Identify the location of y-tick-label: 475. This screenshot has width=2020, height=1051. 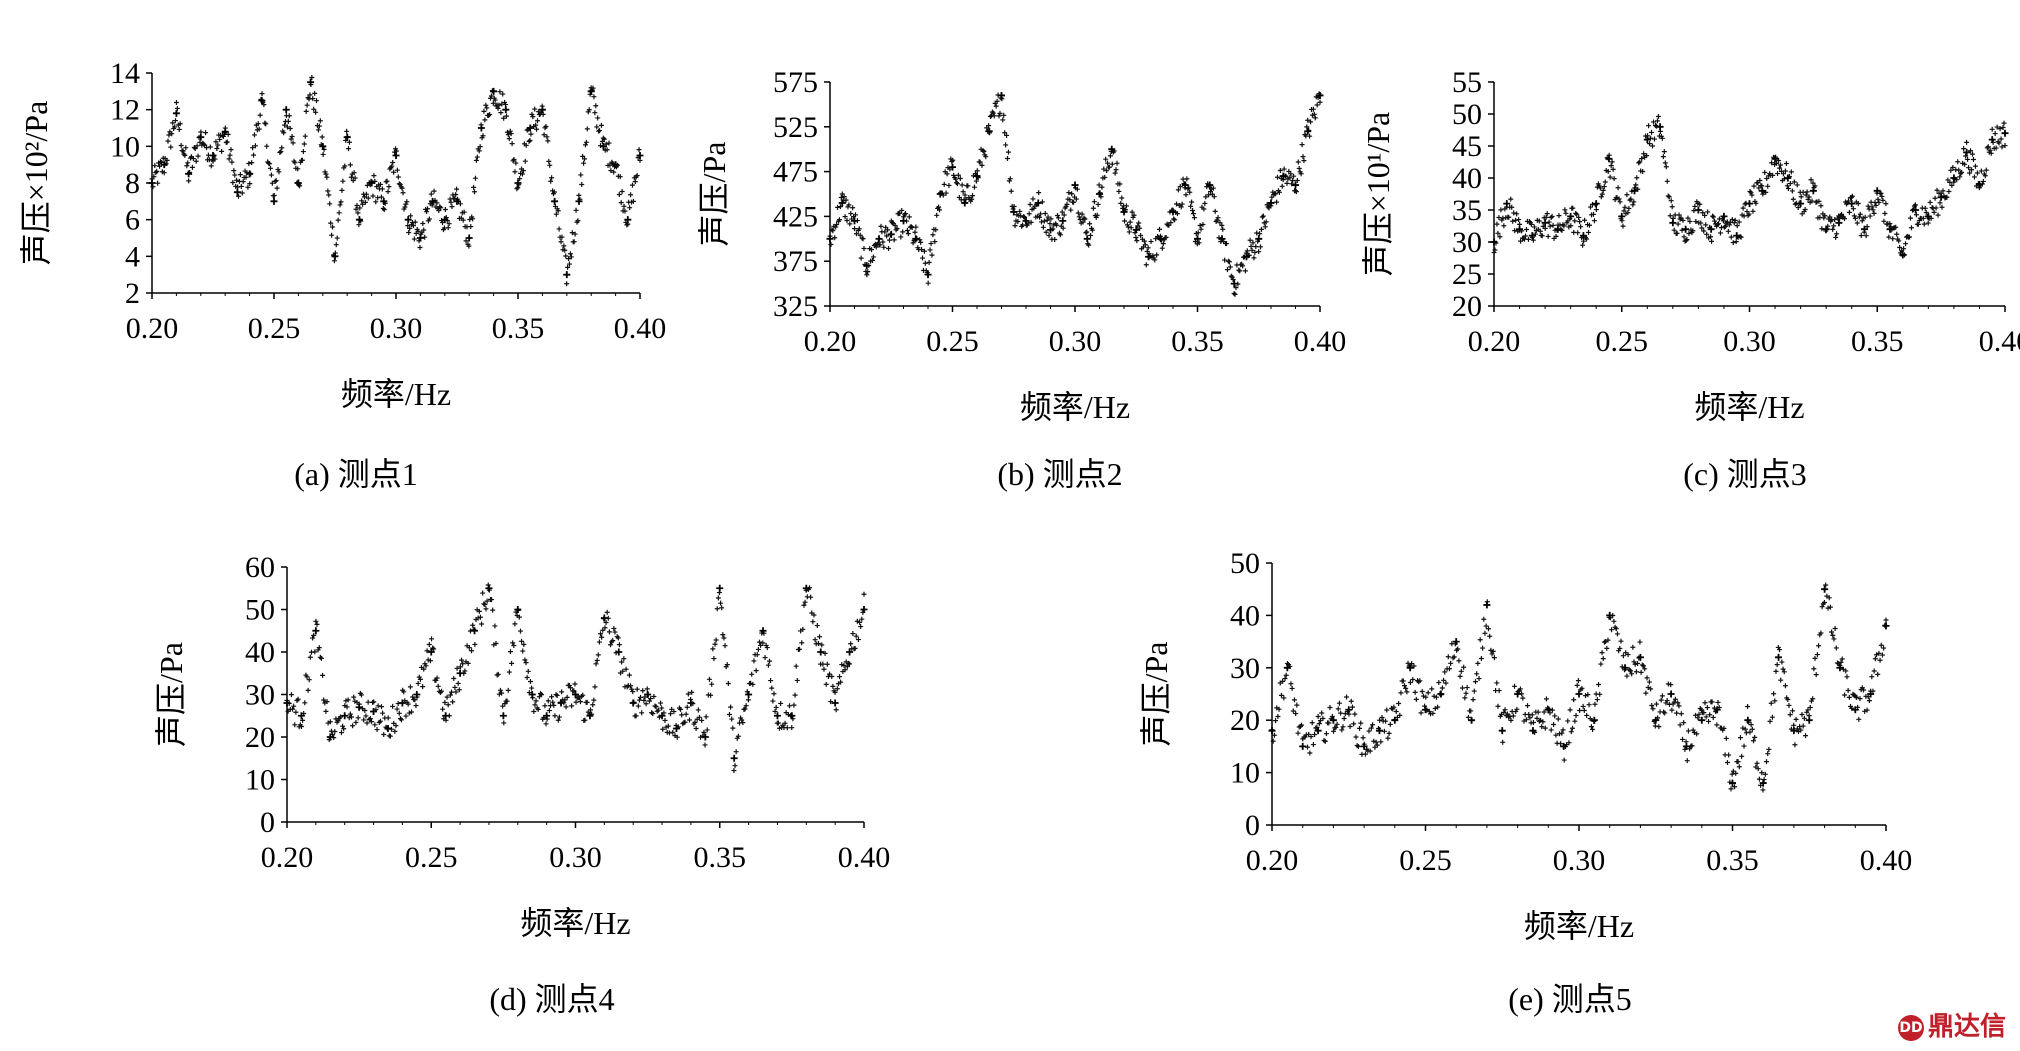
(795, 172).